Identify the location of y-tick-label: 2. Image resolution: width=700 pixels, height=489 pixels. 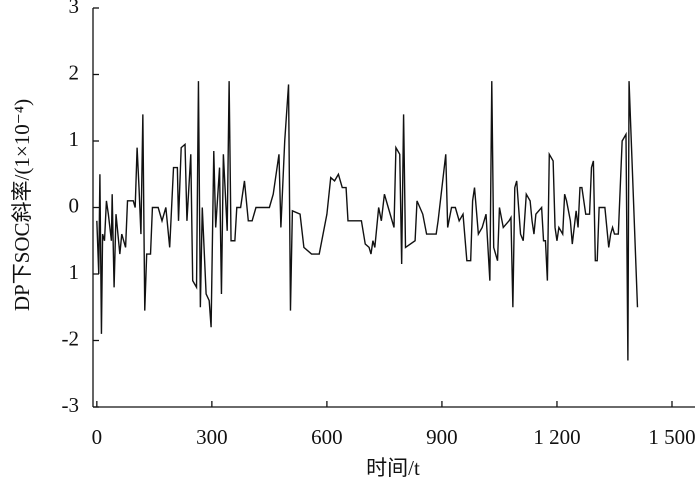
(74, 72).